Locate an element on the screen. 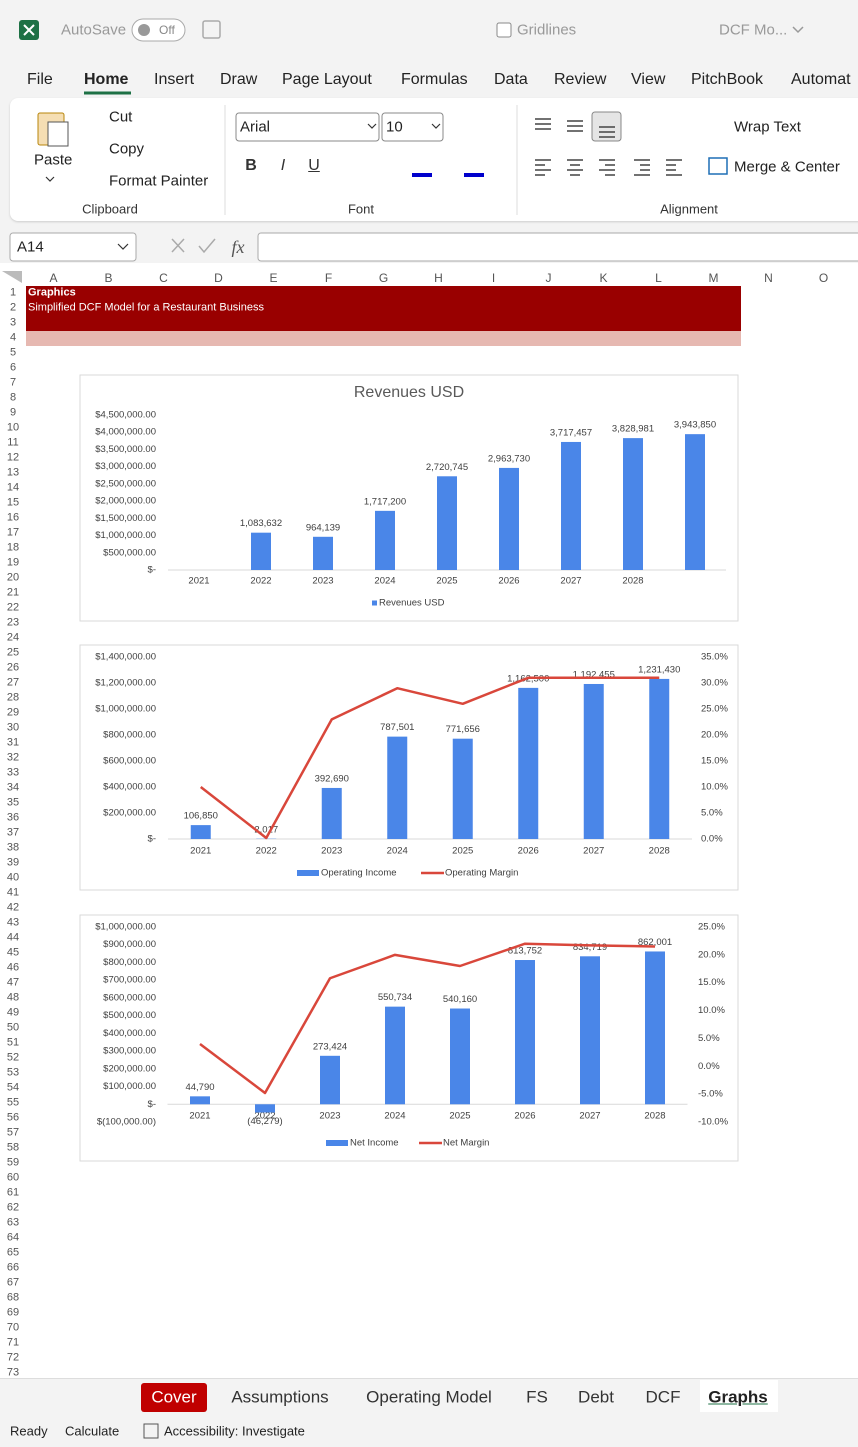 The image size is (858, 1447). row-header: 72 is located at coordinates (13, 1357).